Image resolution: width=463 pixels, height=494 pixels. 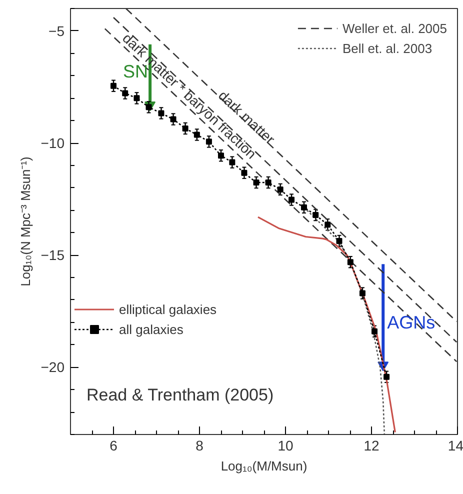 What do you see at coordinates (394, 28) in the screenshot?
I see `legend-label: Weller et. al. 2005` at bounding box center [394, 28].